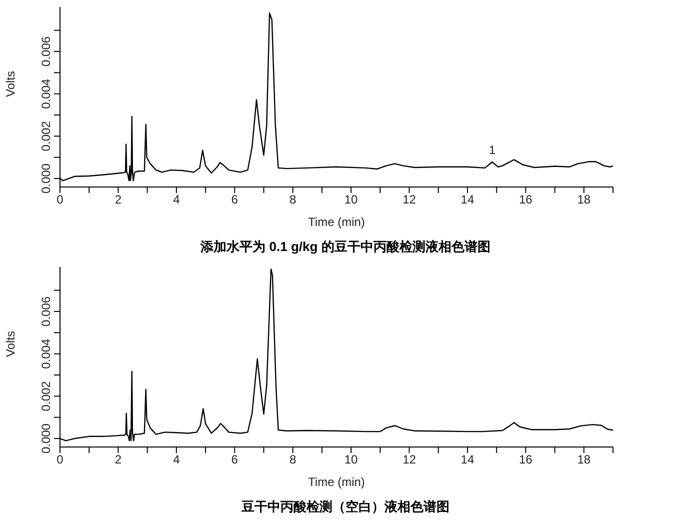  What do you see at coordinates (346, 247) in the screenshot?
I see `text: 添加水平为 0.1 g/kg 的豆干中丙酸检测液相色谱图` at bounding box center [346, 247].